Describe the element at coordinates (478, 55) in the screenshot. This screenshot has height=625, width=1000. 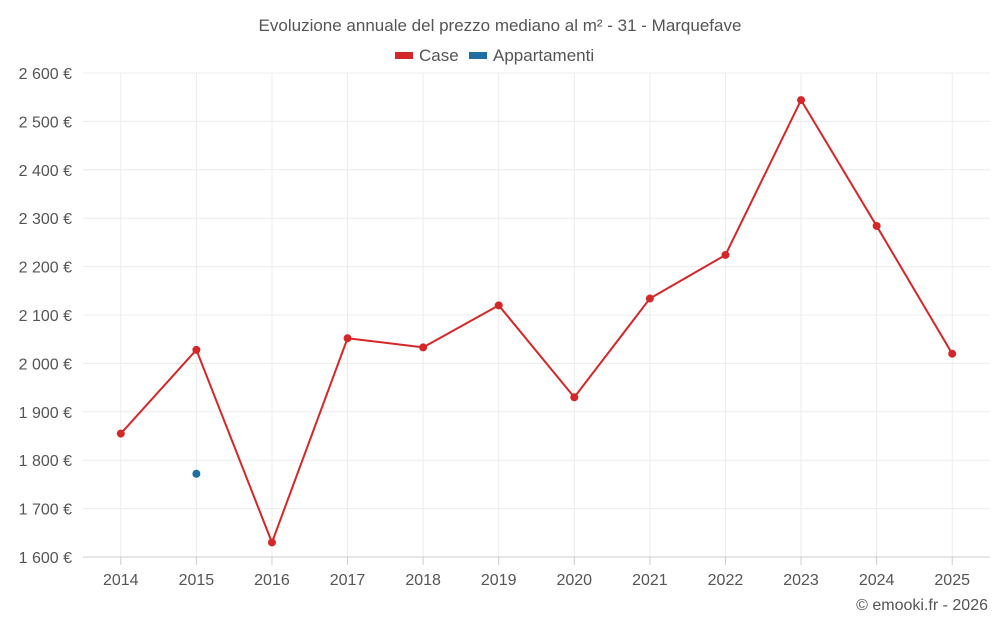
I see `legend-swatch-appartamenti` at that location.